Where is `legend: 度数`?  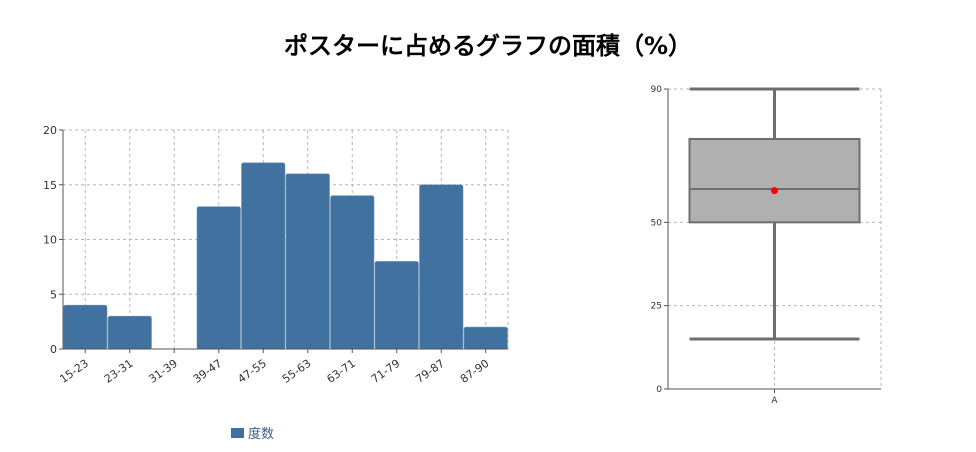
legend: 度数 is located at coordinates (252, 432).